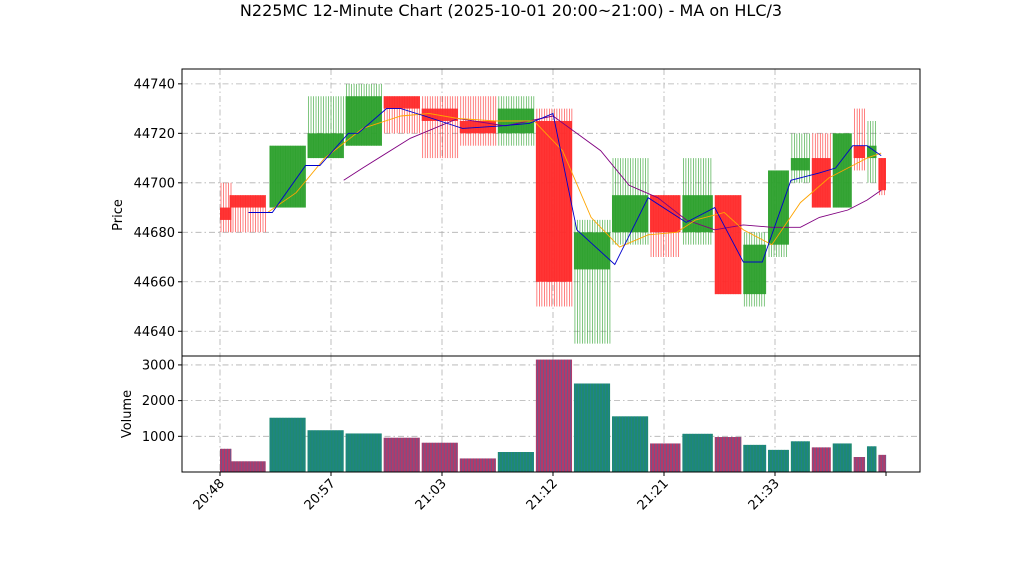 This screenshot has width=1022, height=575. What do you see at coordinates (154, 282) in the screenshot?
I see `price-tick-label: 44660` at bounding box center [154, 282].